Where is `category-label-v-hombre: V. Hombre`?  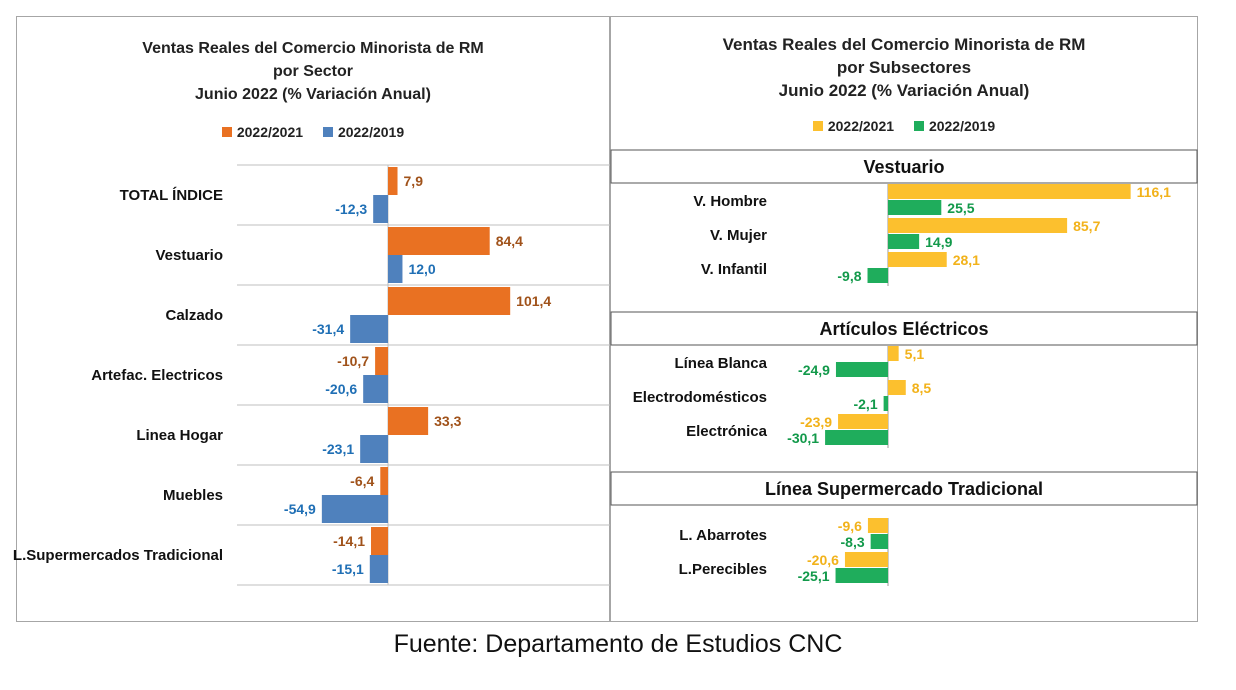
category-label-v-hombre: V. Hombre is located at coordinates (730, 201).